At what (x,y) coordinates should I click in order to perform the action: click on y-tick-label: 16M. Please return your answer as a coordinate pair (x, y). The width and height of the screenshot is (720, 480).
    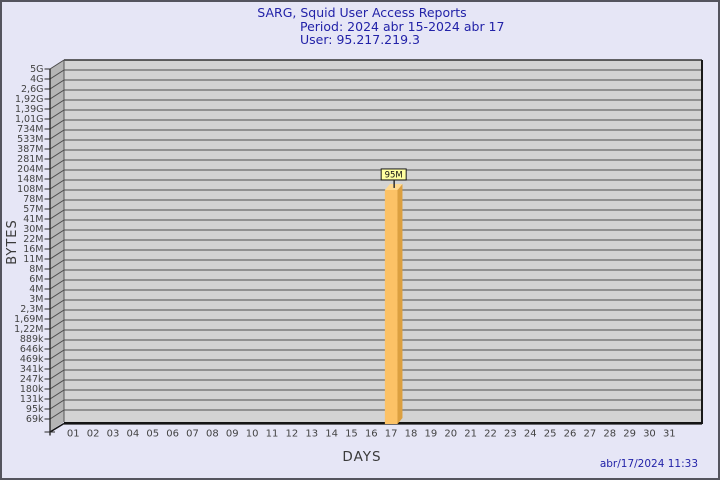
    Looking at the image, I should click on (33, 249).